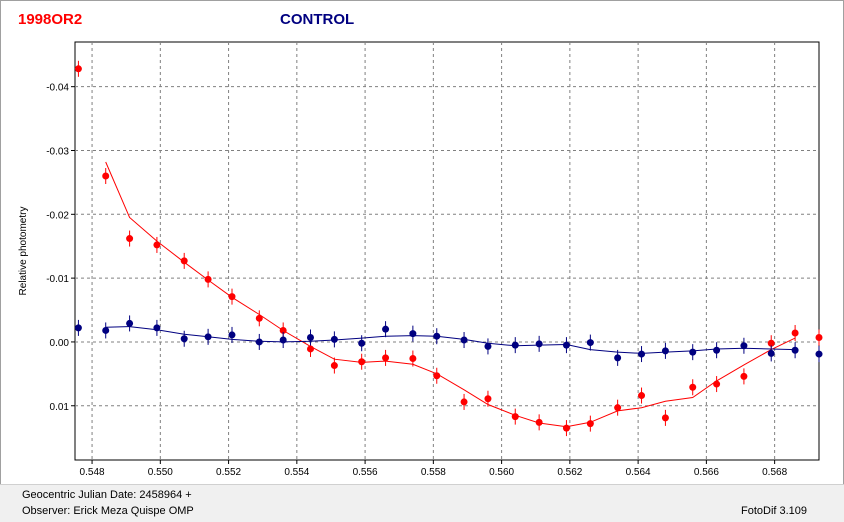 This screenshot has height=522, width=844. Describe the element at coordinates (60, 407) in the screenshot. I see `y-tick-label: 0.01` at that location.